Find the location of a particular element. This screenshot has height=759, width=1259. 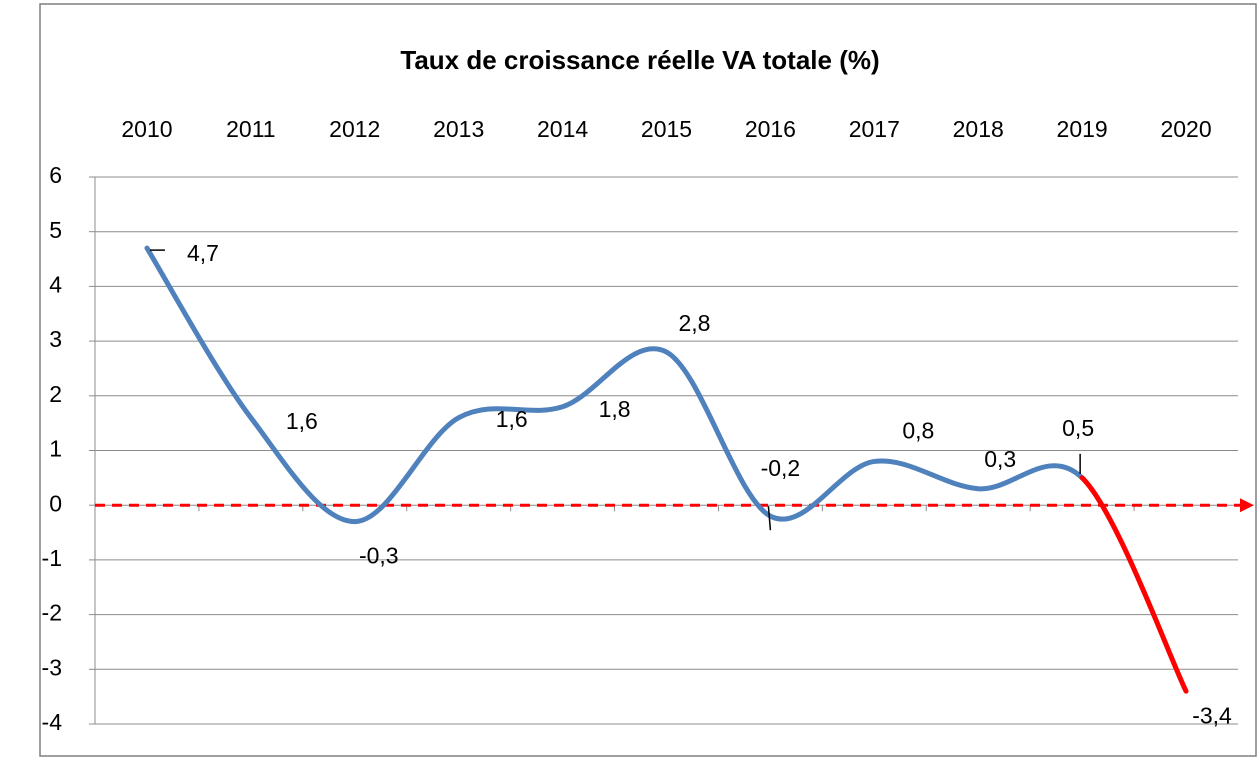

data-label: 0,8 is located at coordinates (918, 431).